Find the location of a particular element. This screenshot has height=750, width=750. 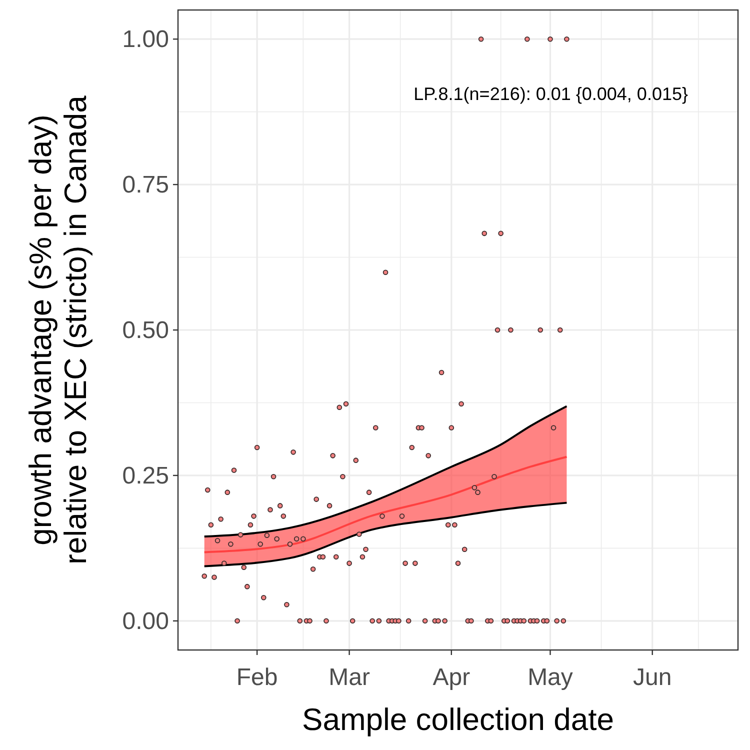

x-tick-label: Apr is located at coordinates (451, 677).